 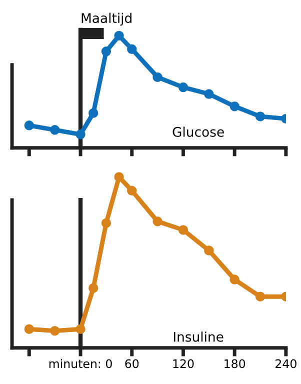 I want to click on ref-line-label: Maaltijd, so click(x=107, y=19).